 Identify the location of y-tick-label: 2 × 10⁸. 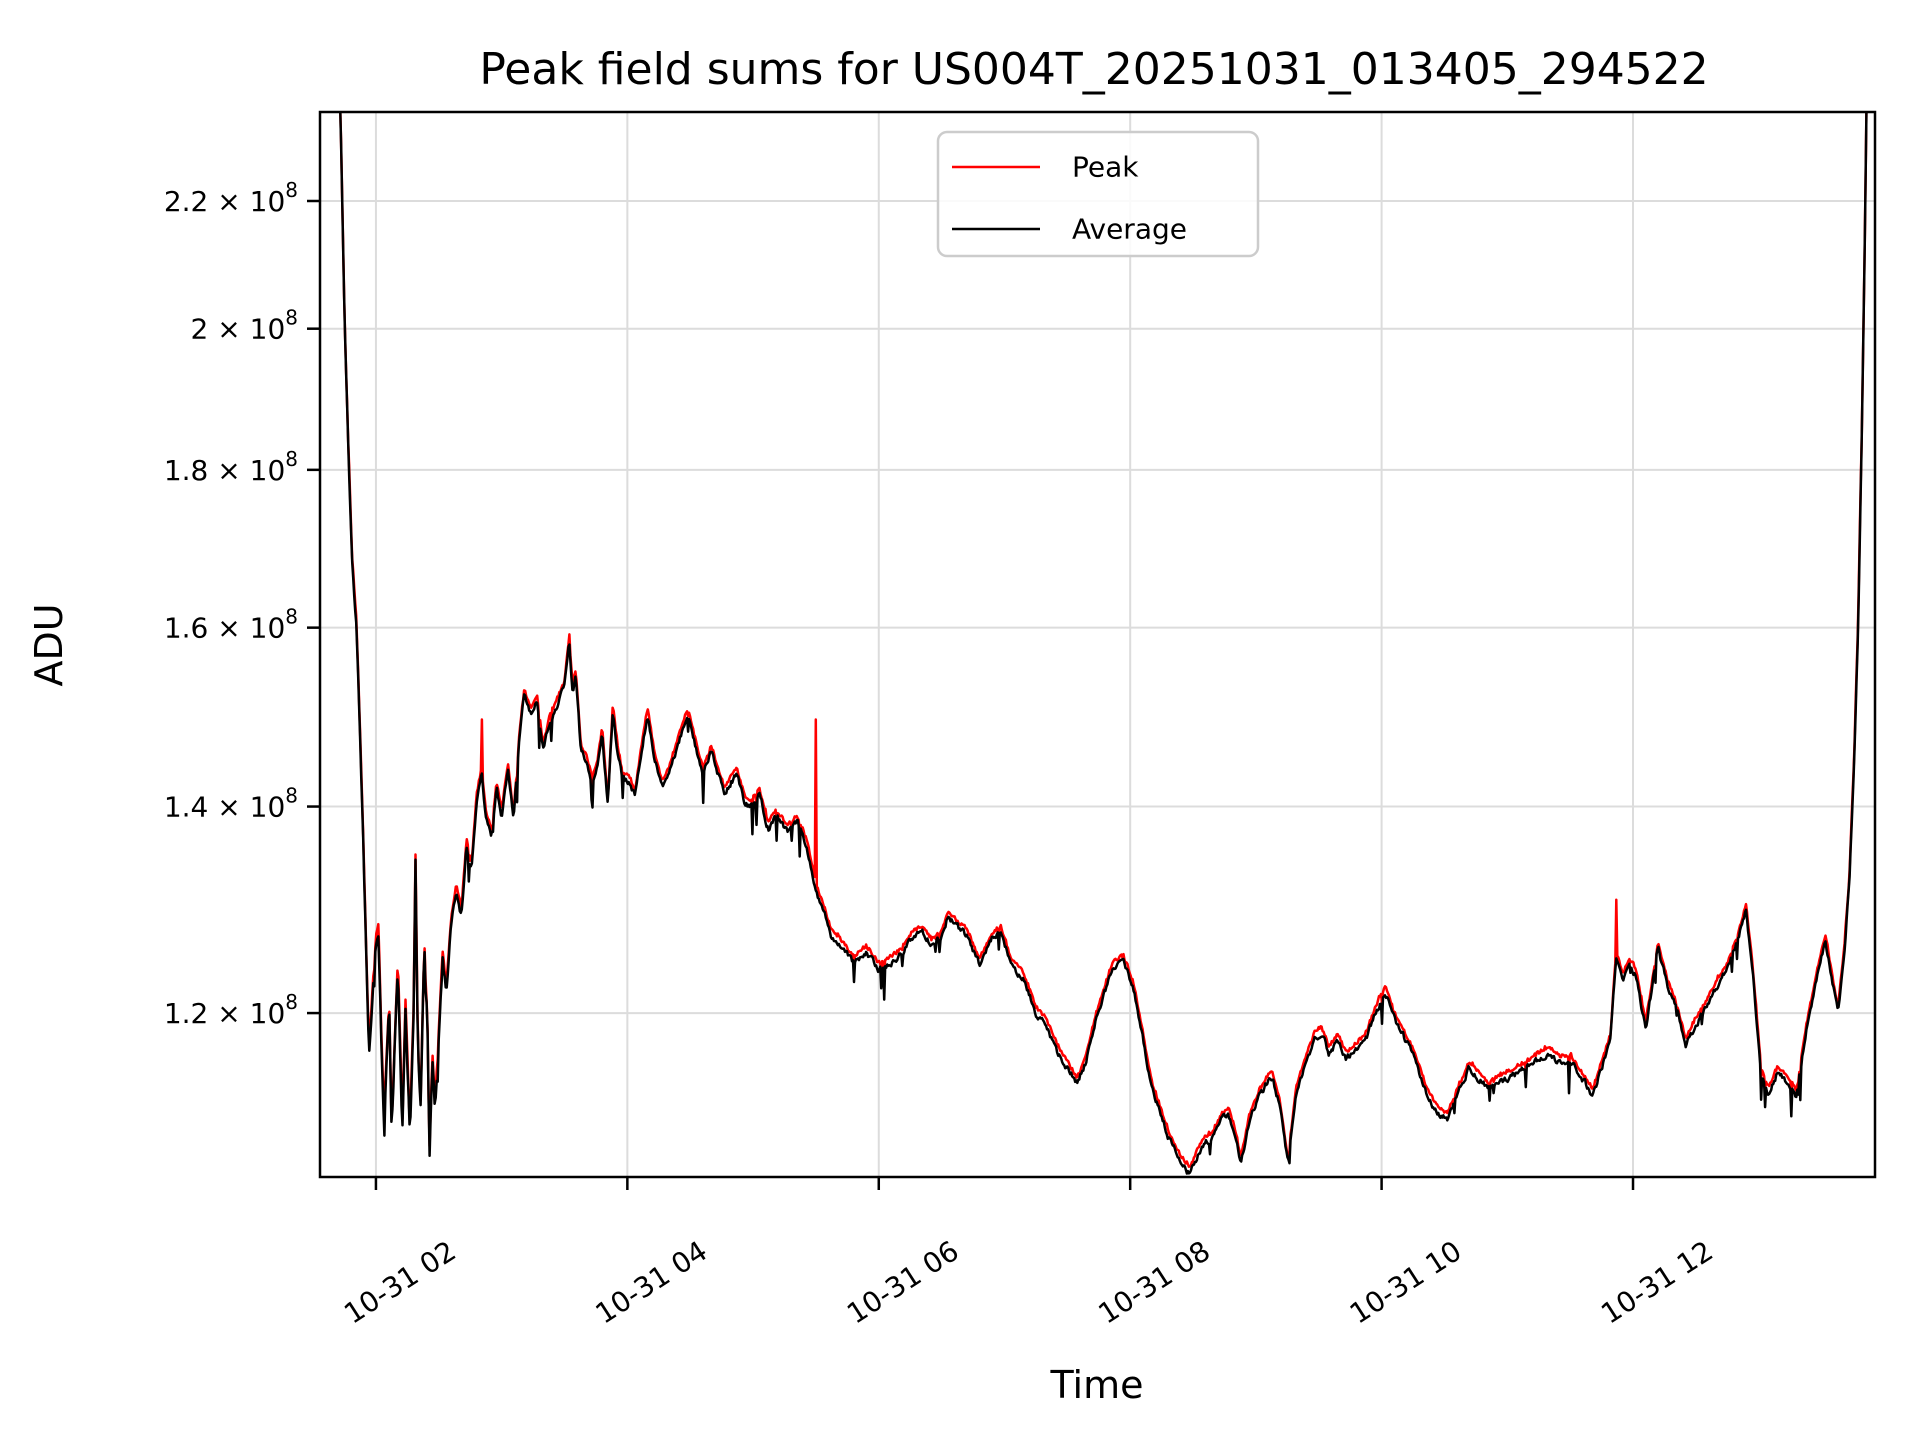
(244, 326).